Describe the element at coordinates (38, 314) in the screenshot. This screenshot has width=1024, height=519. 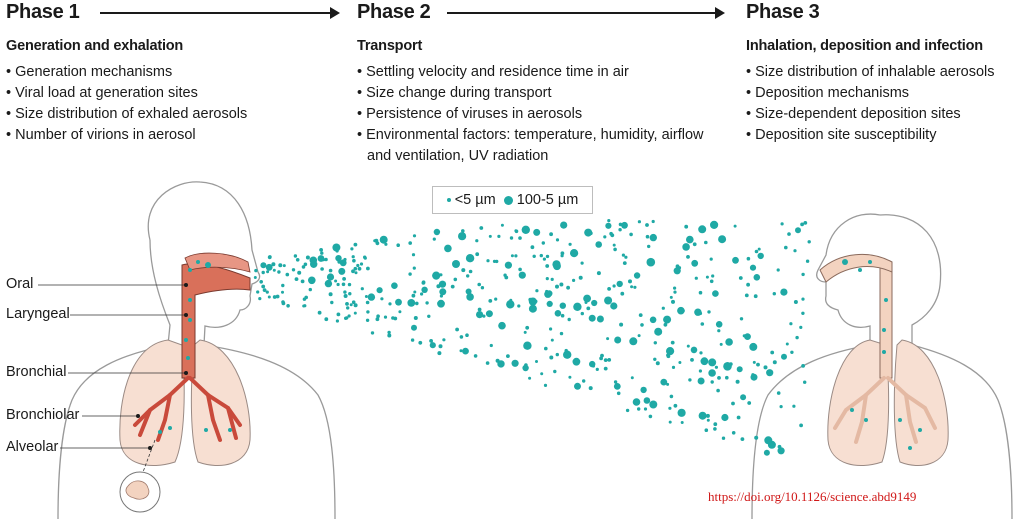
I see `region-label-laryngeal: Laryngeal` at that location.